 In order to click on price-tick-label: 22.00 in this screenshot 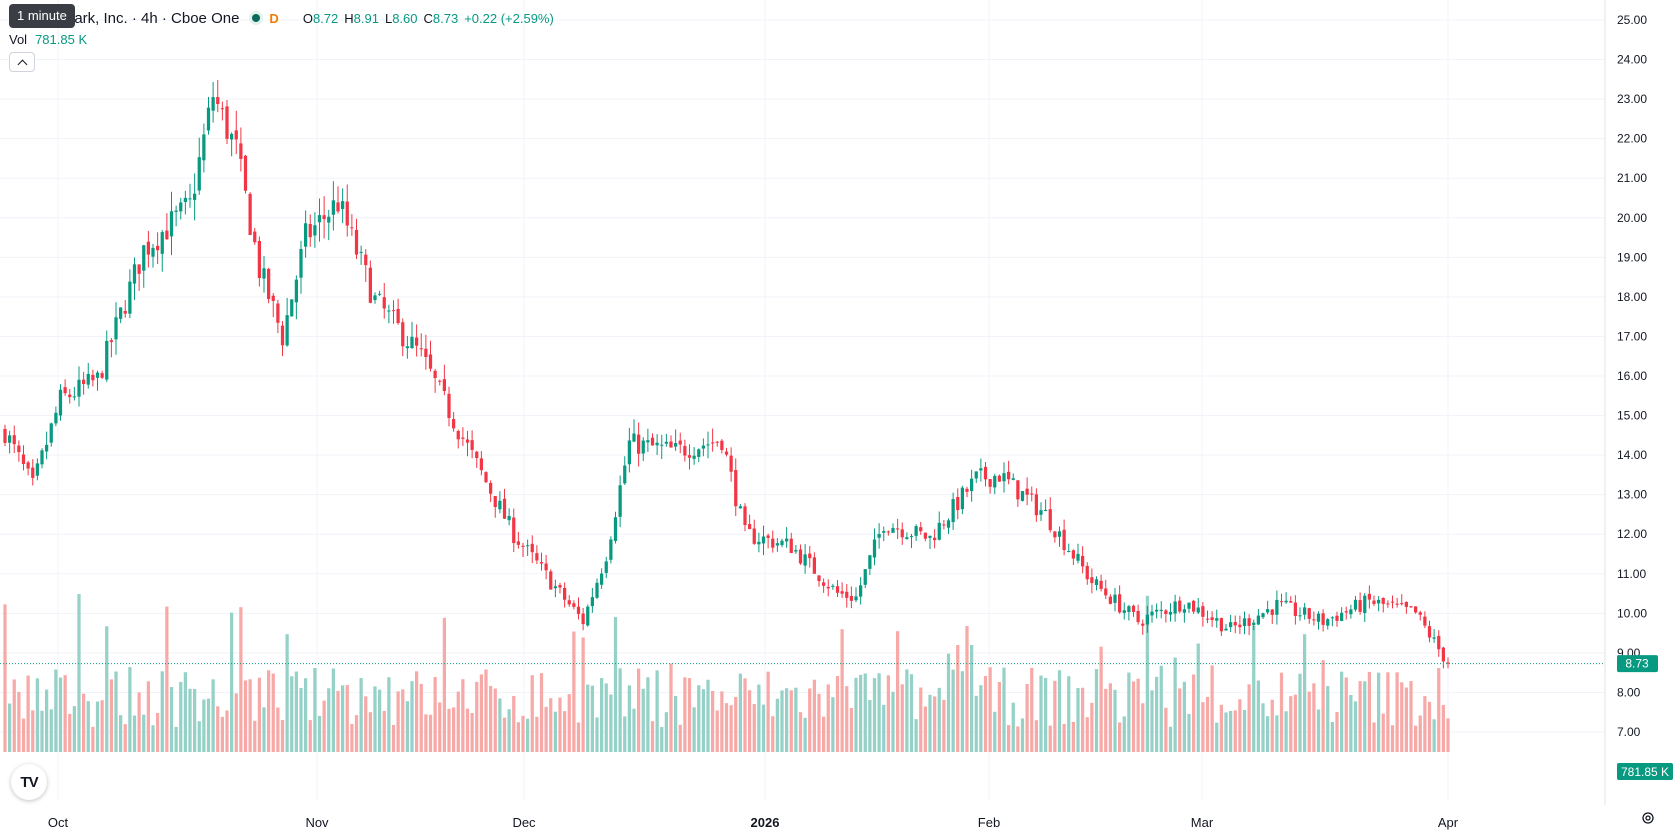, I will do `click(1632, 139)`.